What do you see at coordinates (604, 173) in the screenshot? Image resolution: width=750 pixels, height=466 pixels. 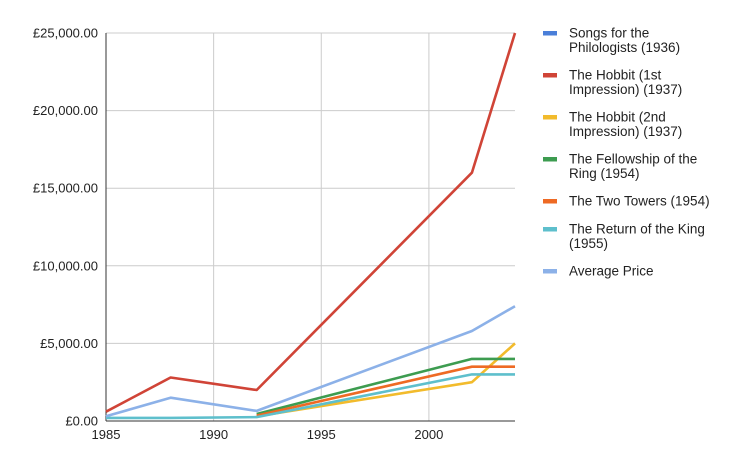 I see `legend-label: Ring (1954)` at bounding box center [604, 173].